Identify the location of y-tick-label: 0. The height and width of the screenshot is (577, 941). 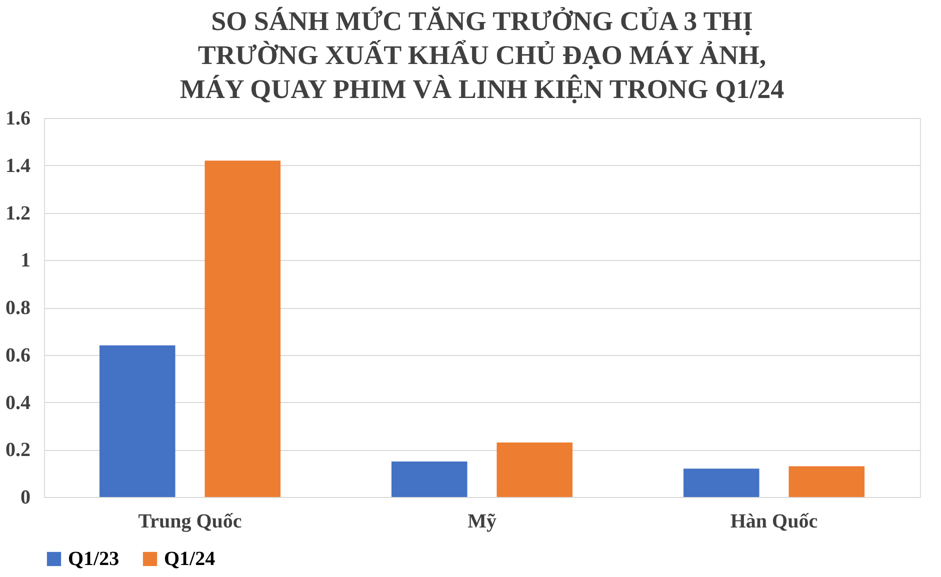
(25, 497).